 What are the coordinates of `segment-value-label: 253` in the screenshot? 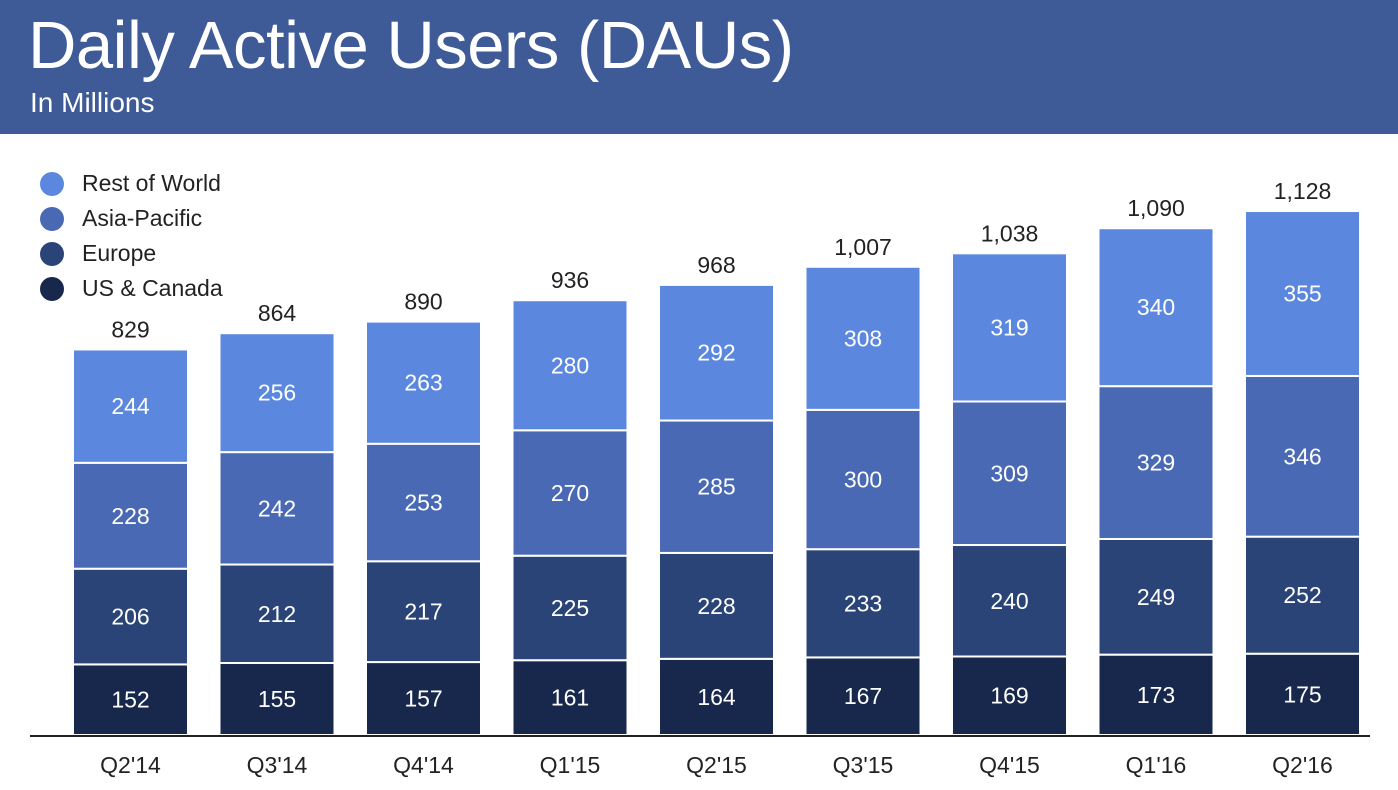 It's located at (423, 503).